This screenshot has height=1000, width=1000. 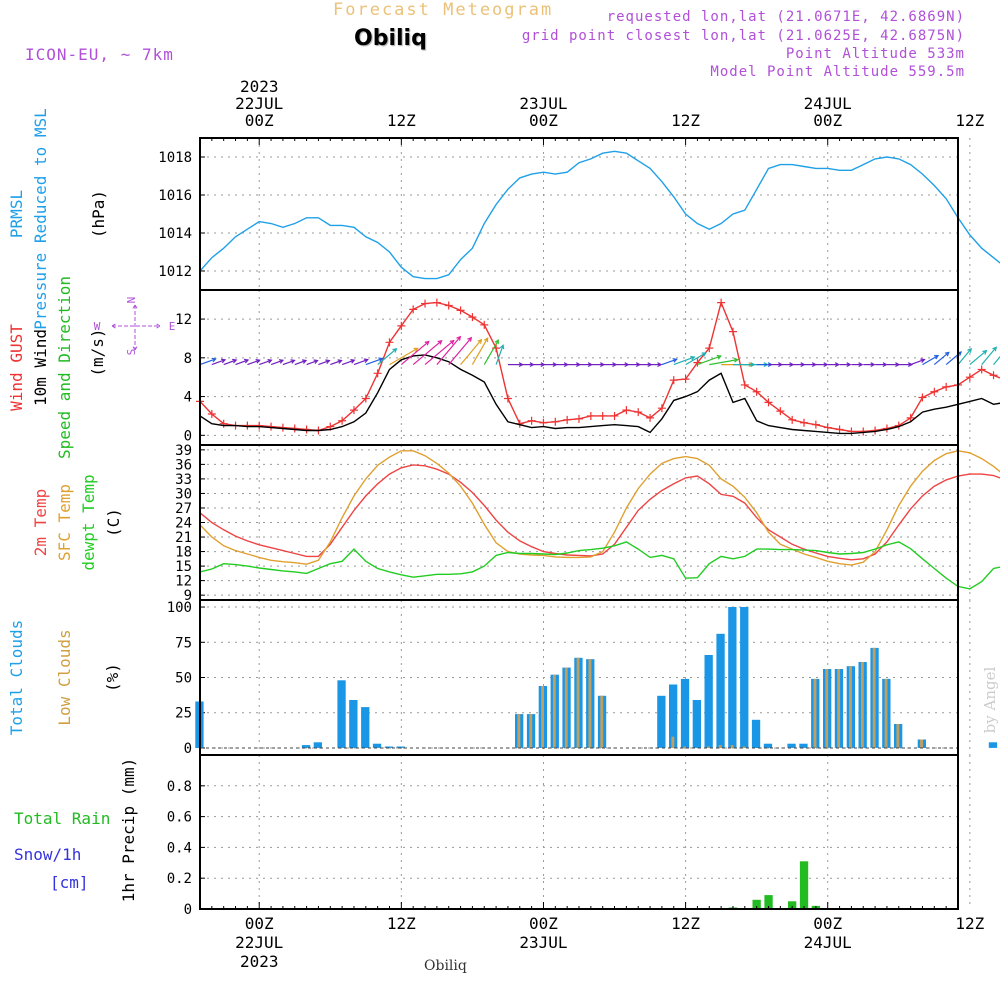 I want to click on panel-label: SFC Temp, so click(x=64, y=522).